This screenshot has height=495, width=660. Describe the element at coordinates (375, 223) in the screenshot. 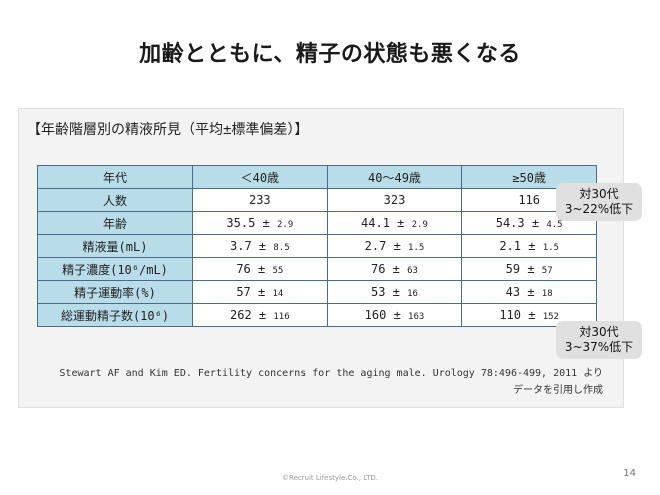

I see `cell-mean: 44.1` at that location.